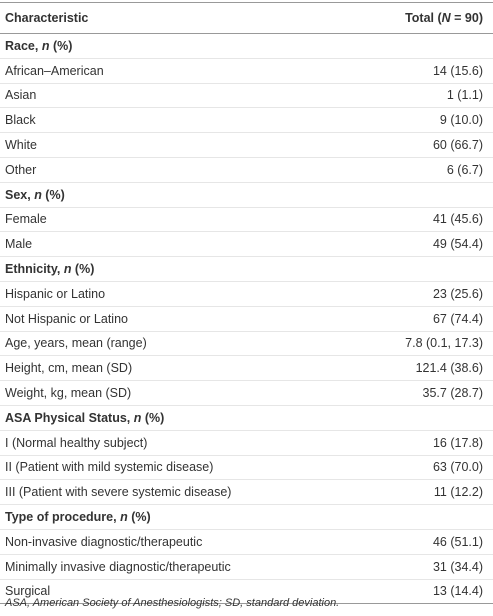 The height and width of the screenshot is (616, 493). What do you see at coordinates (446, 18) in the screenshot?
I see `italic-text: N` at bounding box center [446, 18].